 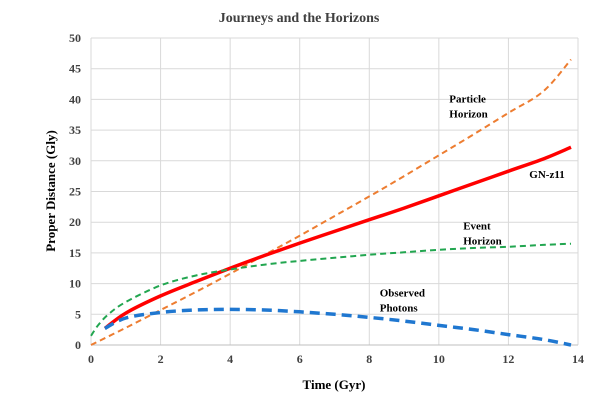 I want to click on x-axis-label: Time (Gyr), so click(x=334, y=384).